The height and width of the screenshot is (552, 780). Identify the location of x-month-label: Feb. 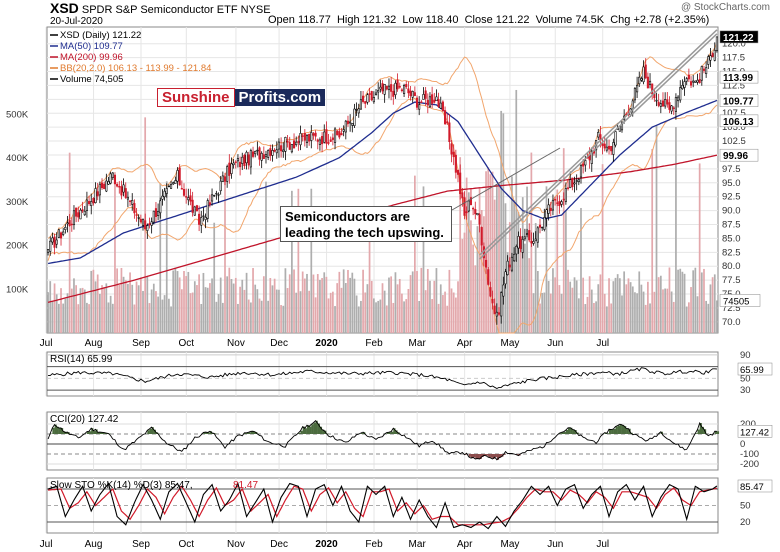
(374, 343).